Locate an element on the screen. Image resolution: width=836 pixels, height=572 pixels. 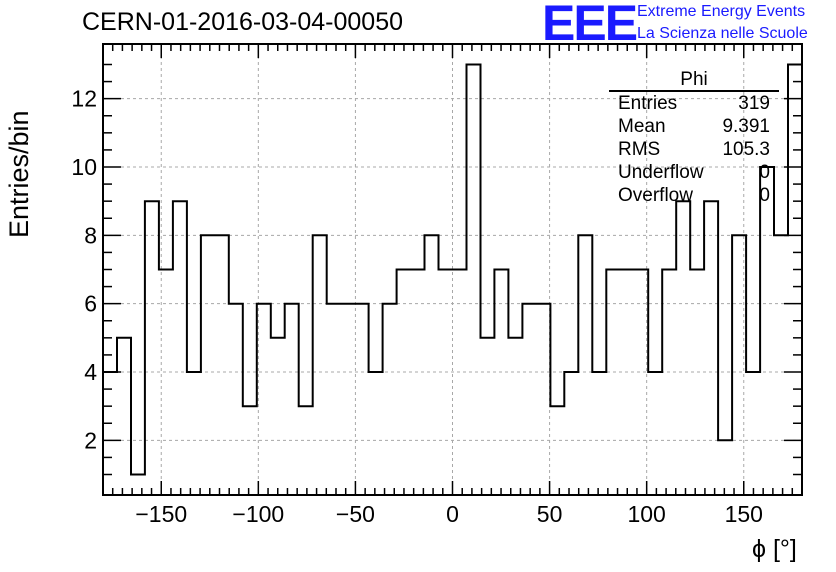
y-tick-label: 4 is located at coordinates (90, 372).